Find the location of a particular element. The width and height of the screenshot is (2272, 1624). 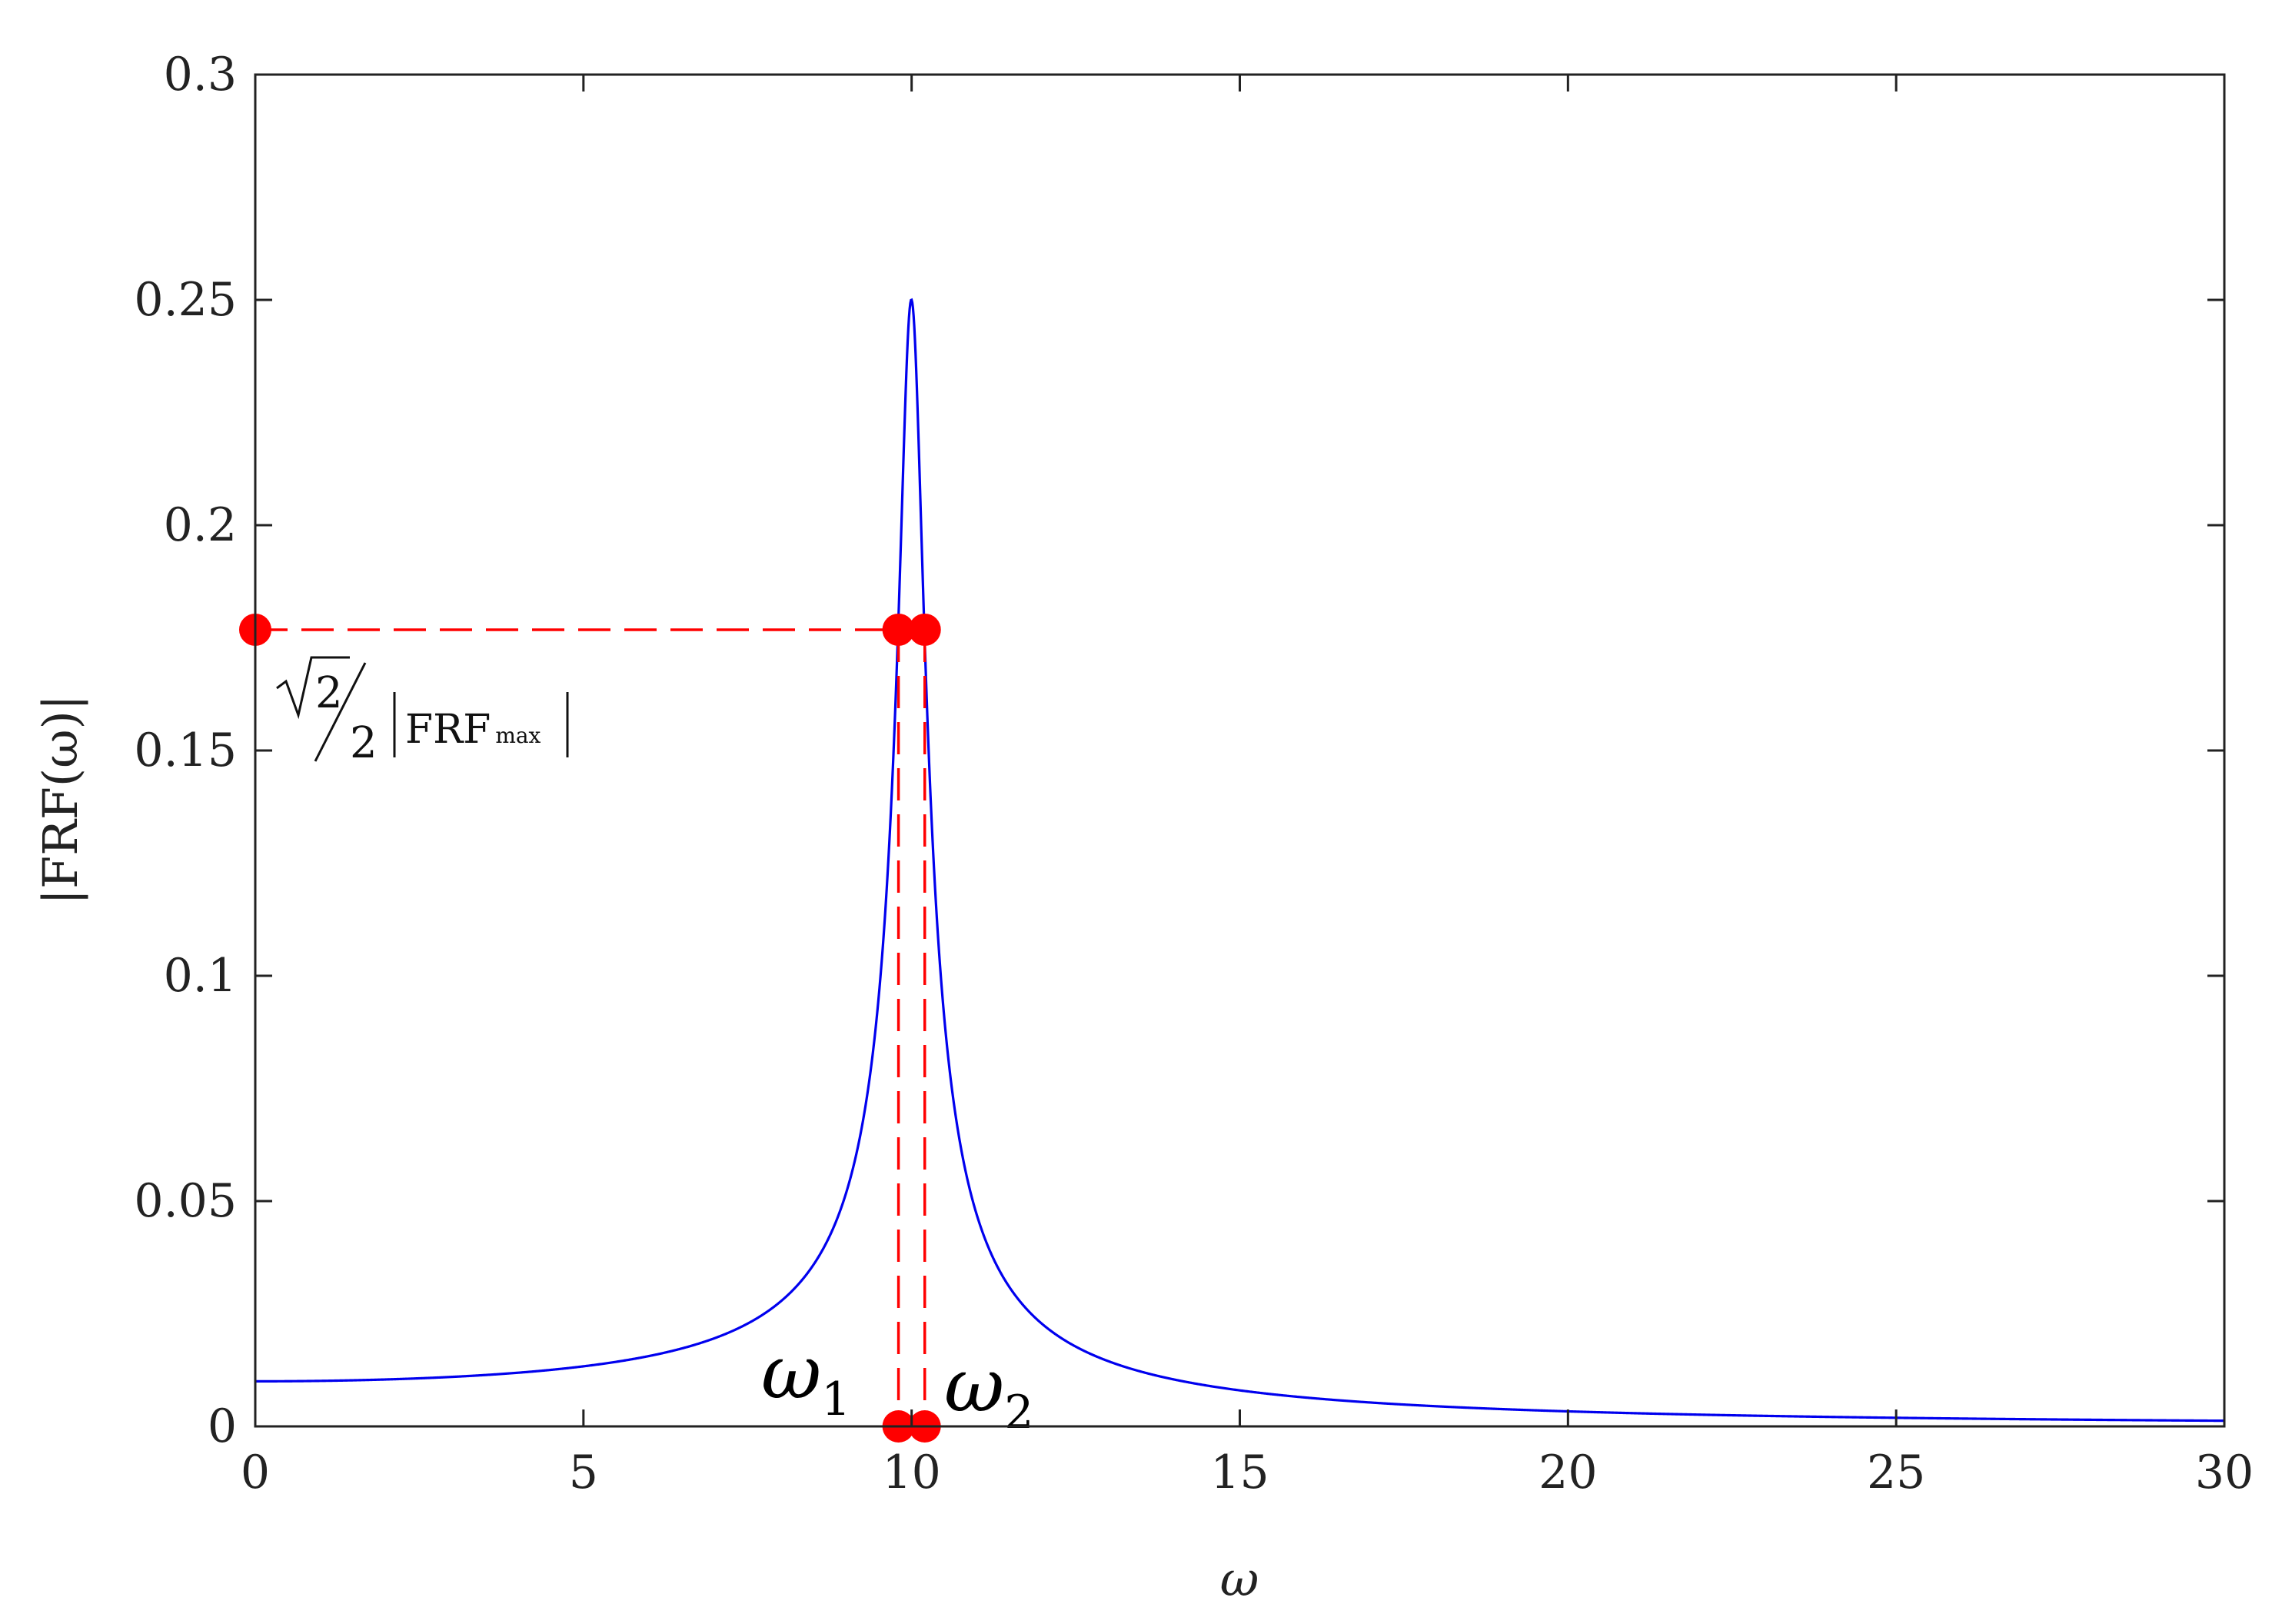

y-tick-label: 0 is located at coordinates (222, 1426).